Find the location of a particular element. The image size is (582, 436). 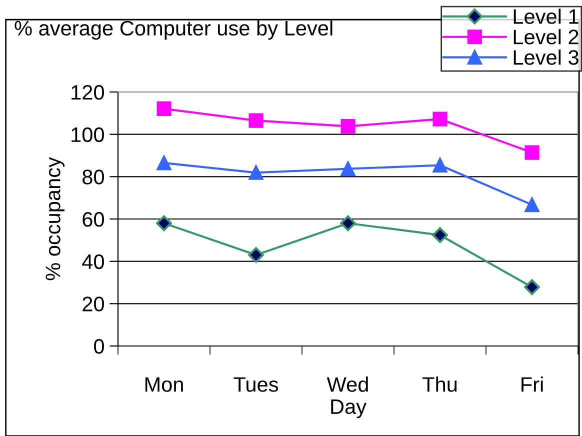

y-tick-label: 20 is located at coordinates (93, 304).